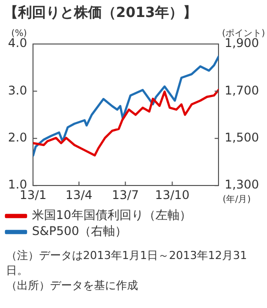  Describe the element at coordinates (236, 199) in the screenshot. I see `x-axis-title: (年/月)` at that location.